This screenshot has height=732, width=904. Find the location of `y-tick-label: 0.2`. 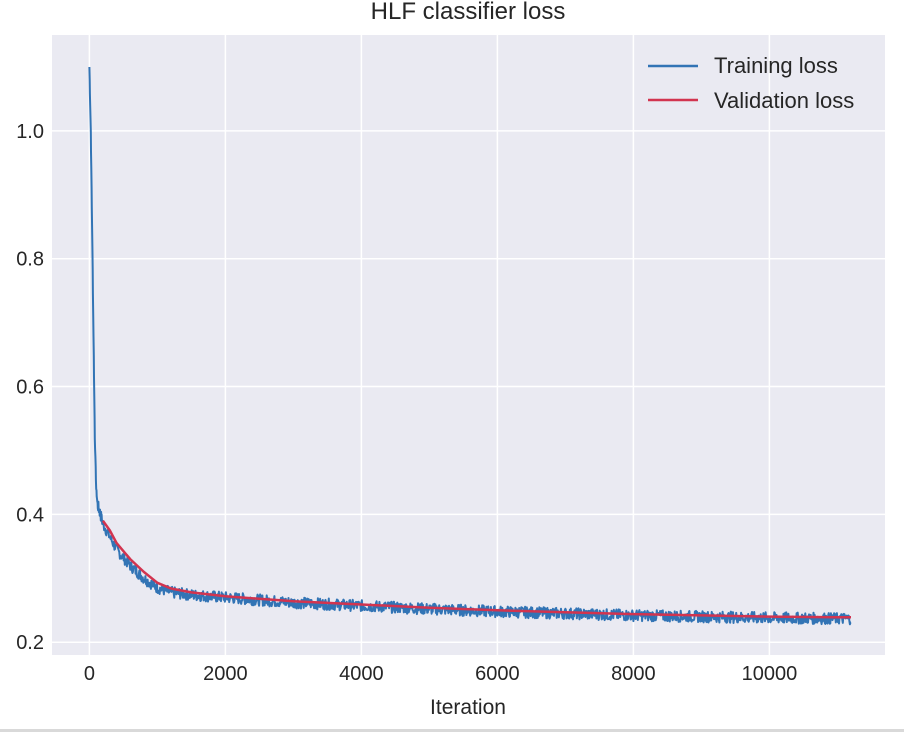

y-tick-label: 0.2 is located at coordinates (30, 643).